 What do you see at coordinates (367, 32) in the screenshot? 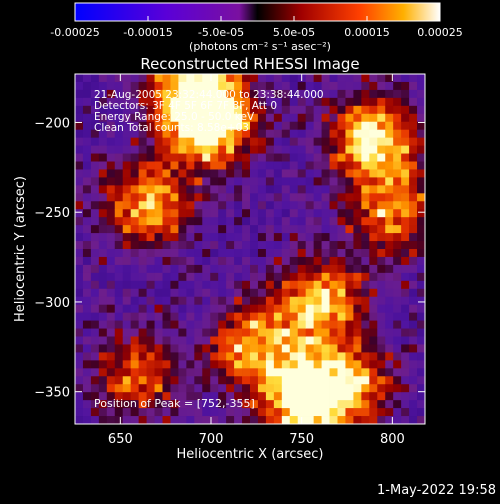
I see `colorbar-tick-label: 0.00015` at bounding box center [367, 32].